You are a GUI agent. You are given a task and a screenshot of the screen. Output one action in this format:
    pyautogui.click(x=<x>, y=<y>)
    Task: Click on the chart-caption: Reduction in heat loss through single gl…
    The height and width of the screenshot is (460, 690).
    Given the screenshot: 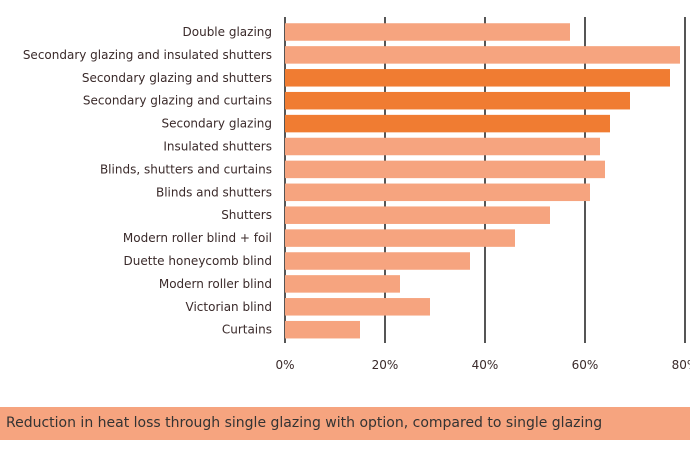 What is the action you would take?
    pyautogui.click(x=345, y=423)
    